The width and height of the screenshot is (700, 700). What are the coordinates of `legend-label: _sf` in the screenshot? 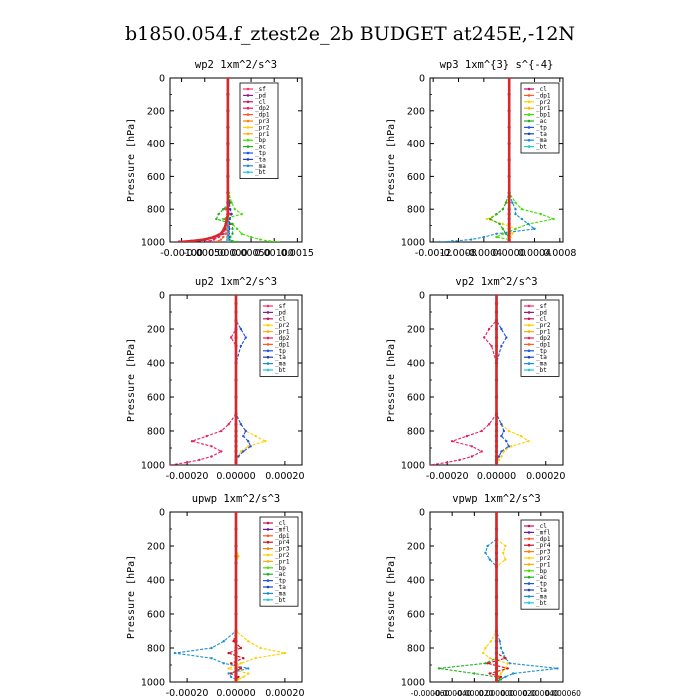 It's located at (260, 89).